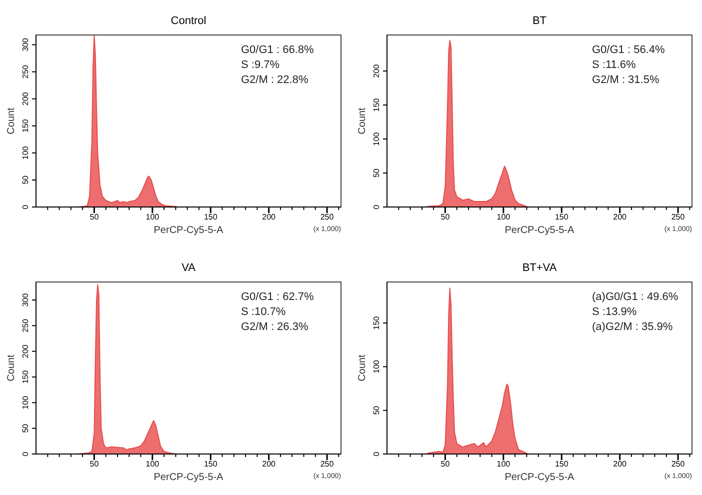 The height and width of the screenshot is (495, 702). Describe the element at coordinates (614, 312) in the screenshot. I see `annotation: S :13.9%` at that location.